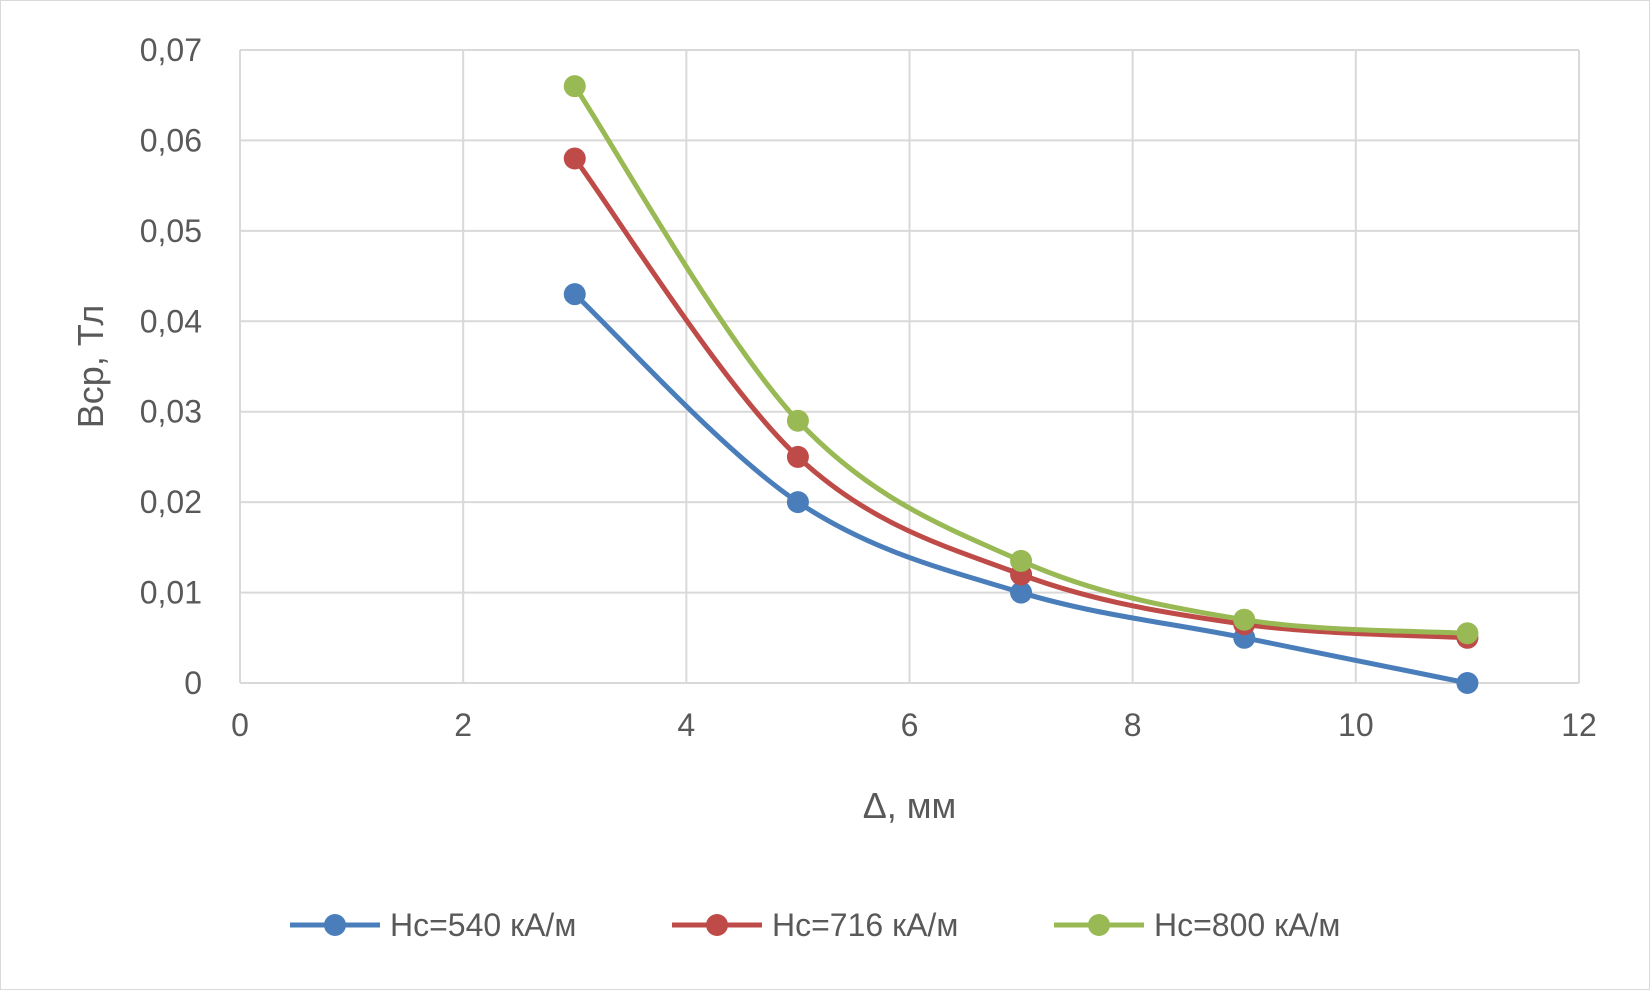 The height and width of the screenshot is (992, 1652). I want to click on legend-label: Hc=800 кА/м, so click(1247, 925).